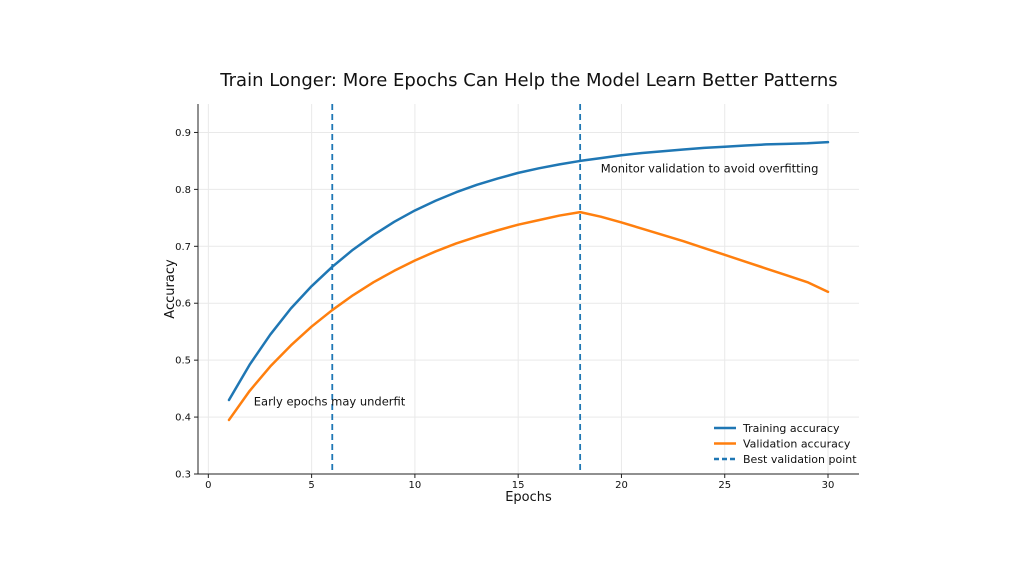 The height and width of the screenshot is (576, 1024). What do you see at coordinates (183, 475) in the screenshot?
I see `y-tick-label-0: 0.3` at bounding box center [183, 475].